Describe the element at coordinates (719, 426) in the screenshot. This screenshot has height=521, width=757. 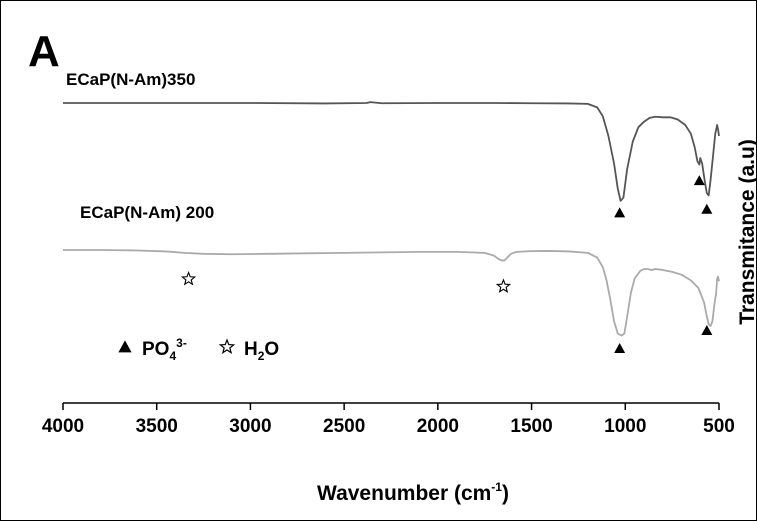
I see `x-tick-label: 500` at that location.